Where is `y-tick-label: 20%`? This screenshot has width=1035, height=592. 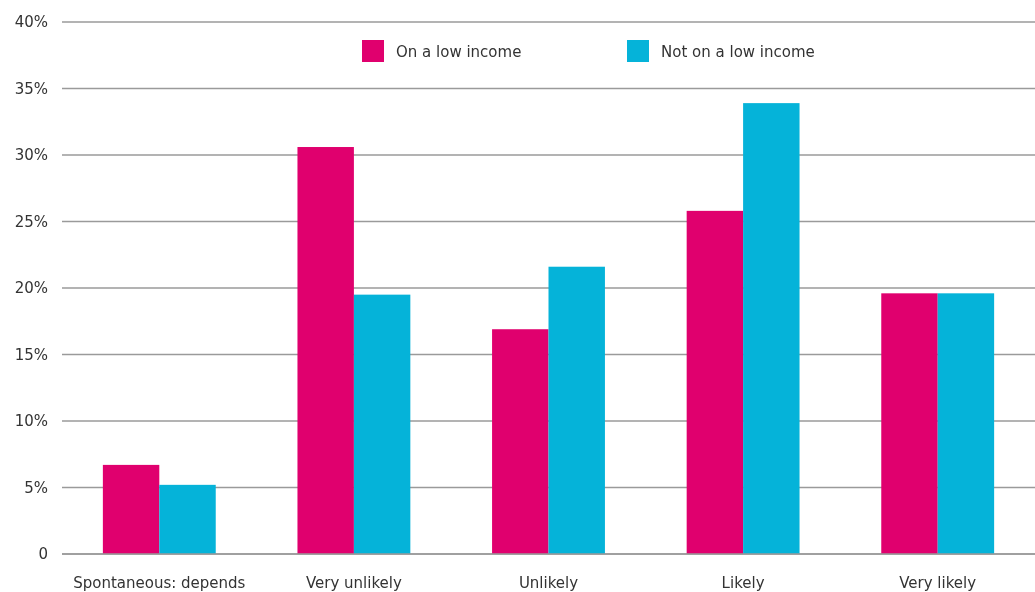
y-tick-label: 20% is located at coordinates (31, 288).